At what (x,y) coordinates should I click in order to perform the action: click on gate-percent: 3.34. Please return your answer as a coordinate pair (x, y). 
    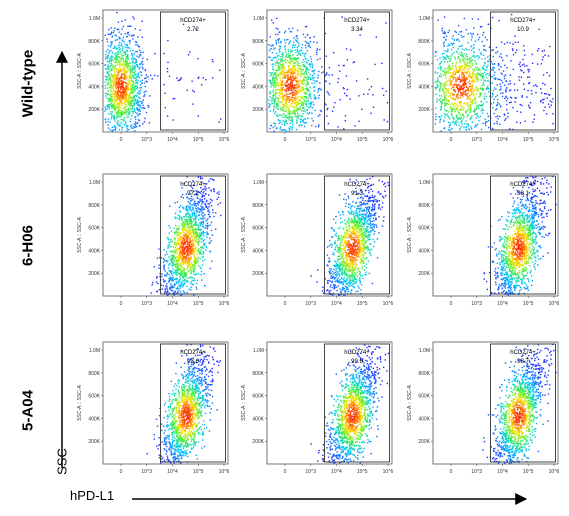
    Looking at the image, I should click on (357, 30).